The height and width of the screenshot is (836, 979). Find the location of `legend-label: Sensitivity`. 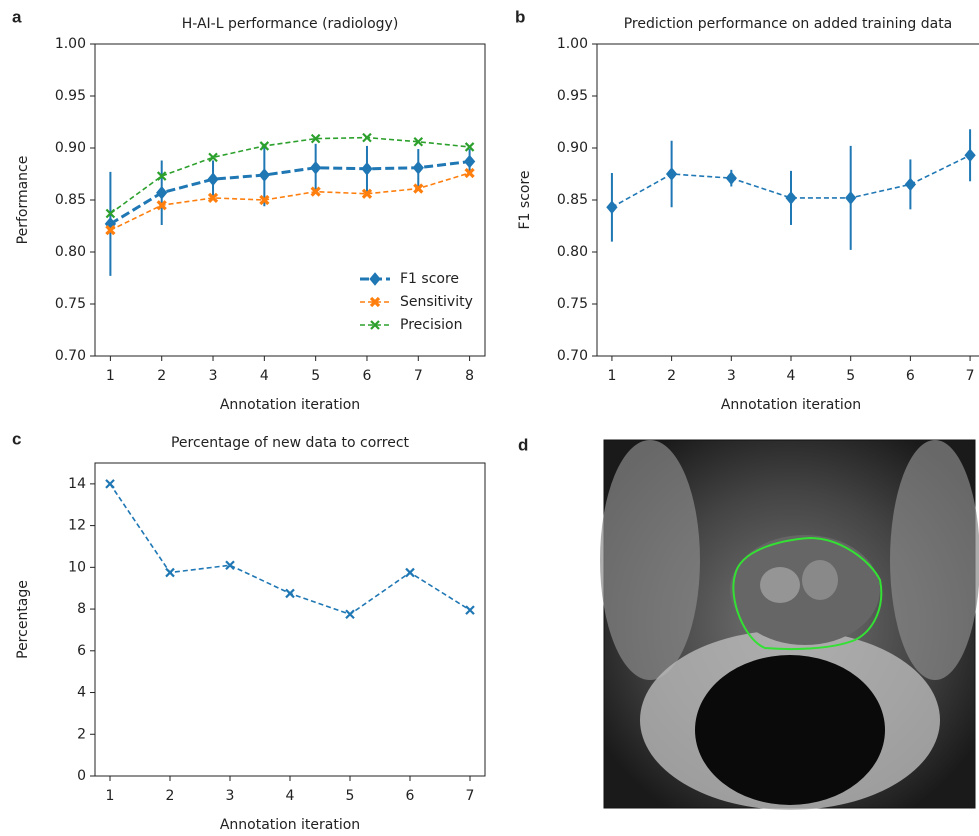

legend-label: Sensitivity is located at coordinates (436, 302).